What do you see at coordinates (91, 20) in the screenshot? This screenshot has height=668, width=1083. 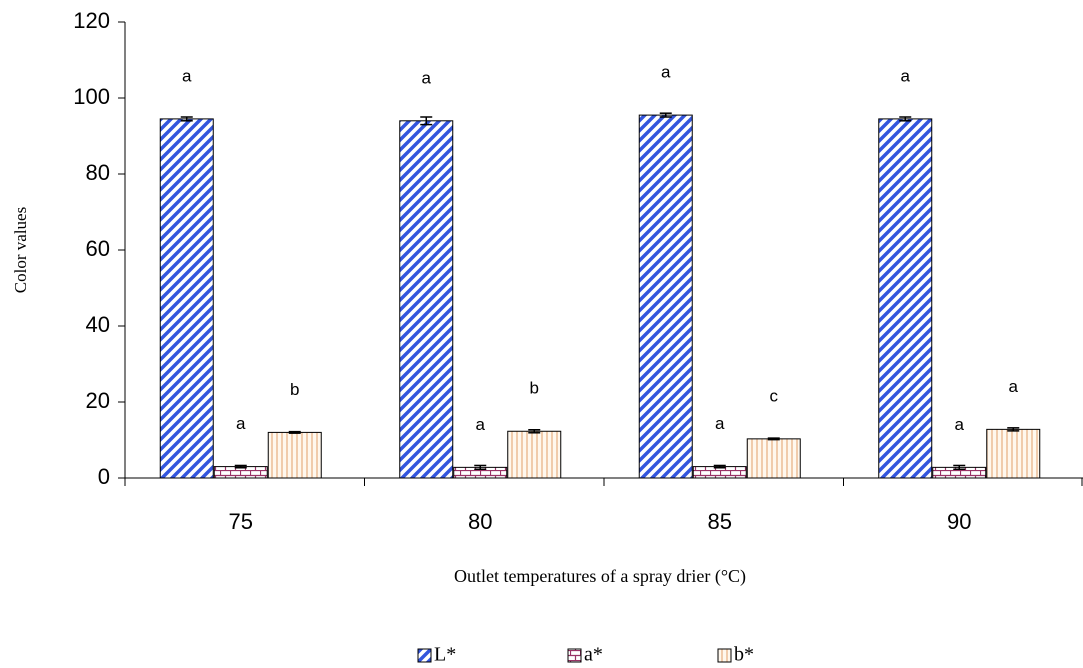 I see `y-tick-label: 120` at bounding box center [91, 20].